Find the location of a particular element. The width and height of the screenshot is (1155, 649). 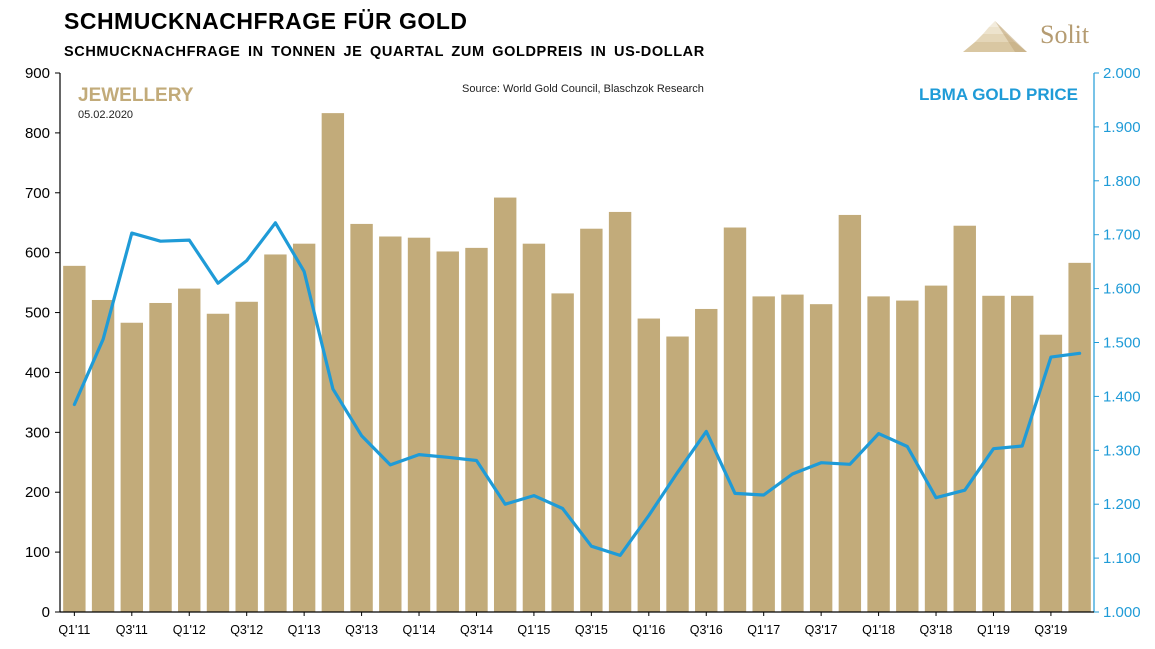

x-tick-label: Q3'16 is located at coordinates (706, 630).